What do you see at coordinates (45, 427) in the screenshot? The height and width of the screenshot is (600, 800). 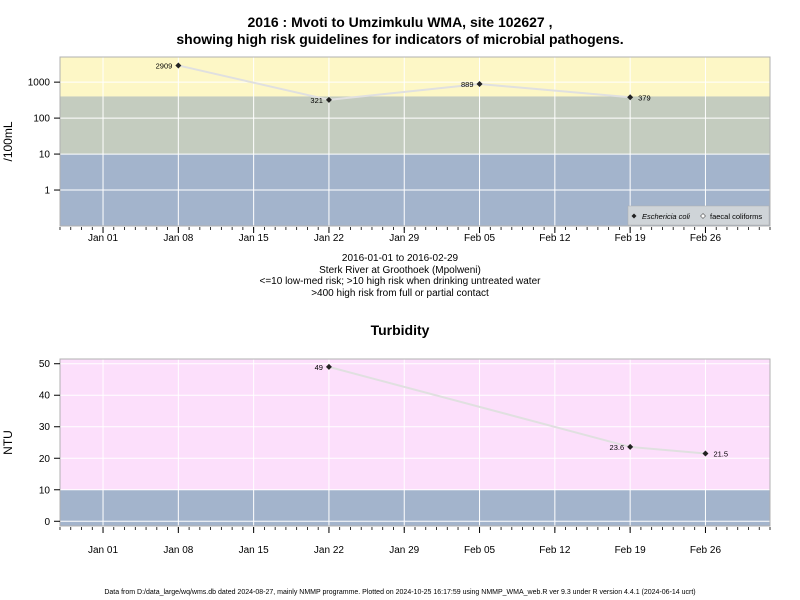 I see `y-tick-label: 30` at bounding box center [45, 427].